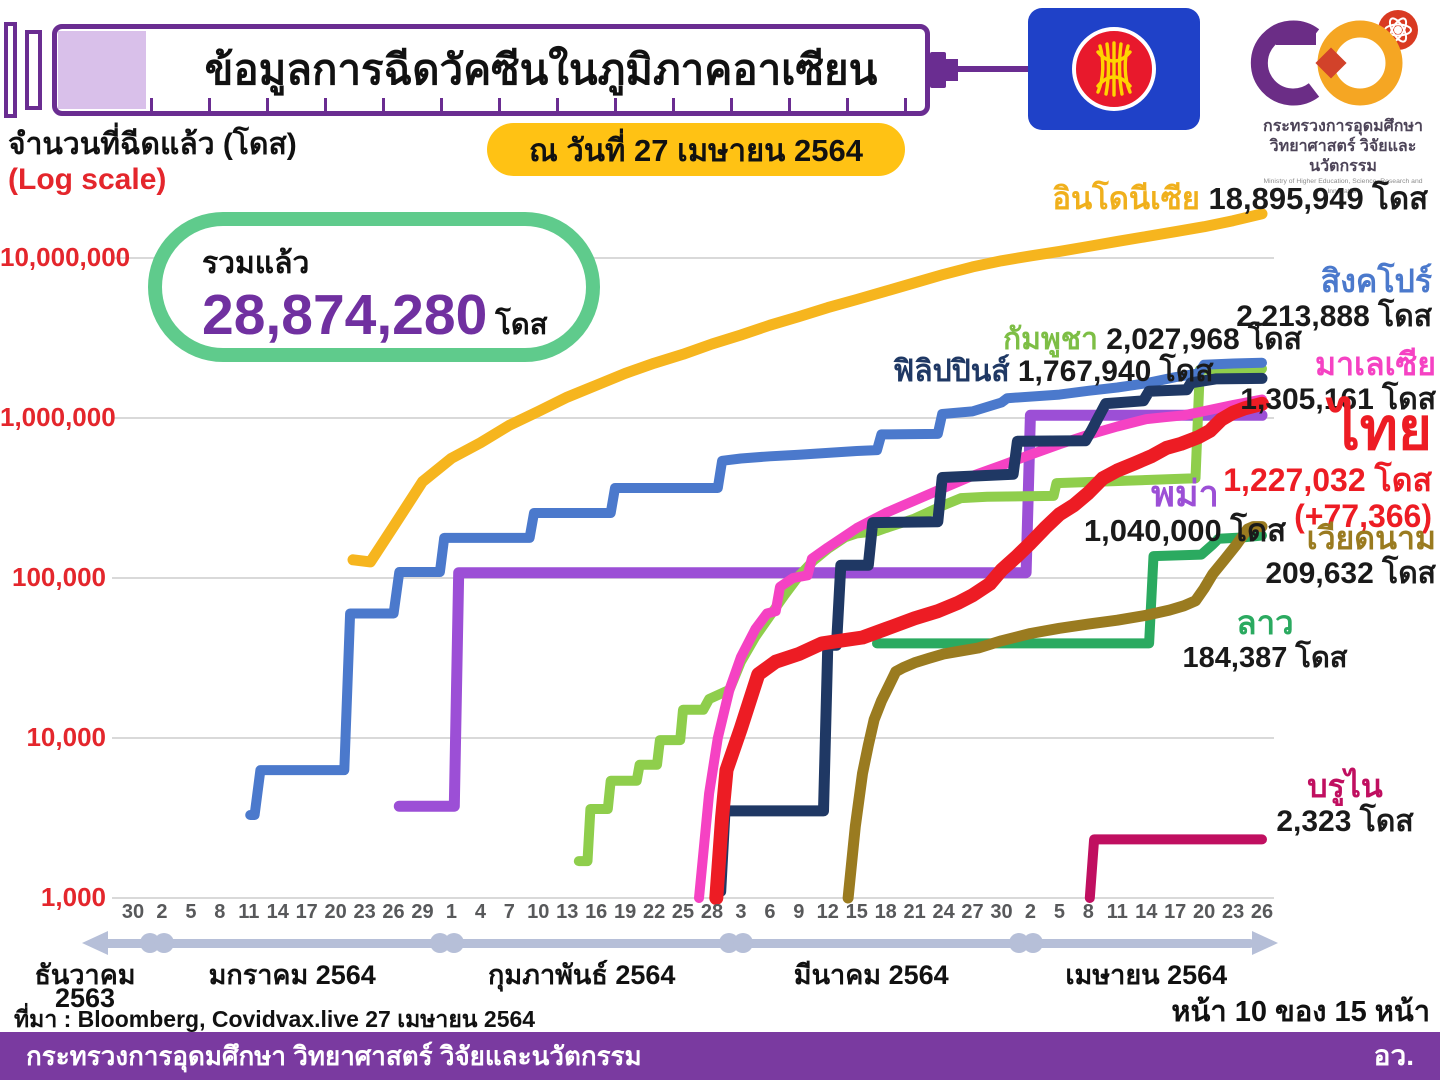 The height and width of the screenshot is (1080, 1440). Describe the element at coordinates (451, 912) in the screenshot. I see `x-tick-label: 1` at that location.